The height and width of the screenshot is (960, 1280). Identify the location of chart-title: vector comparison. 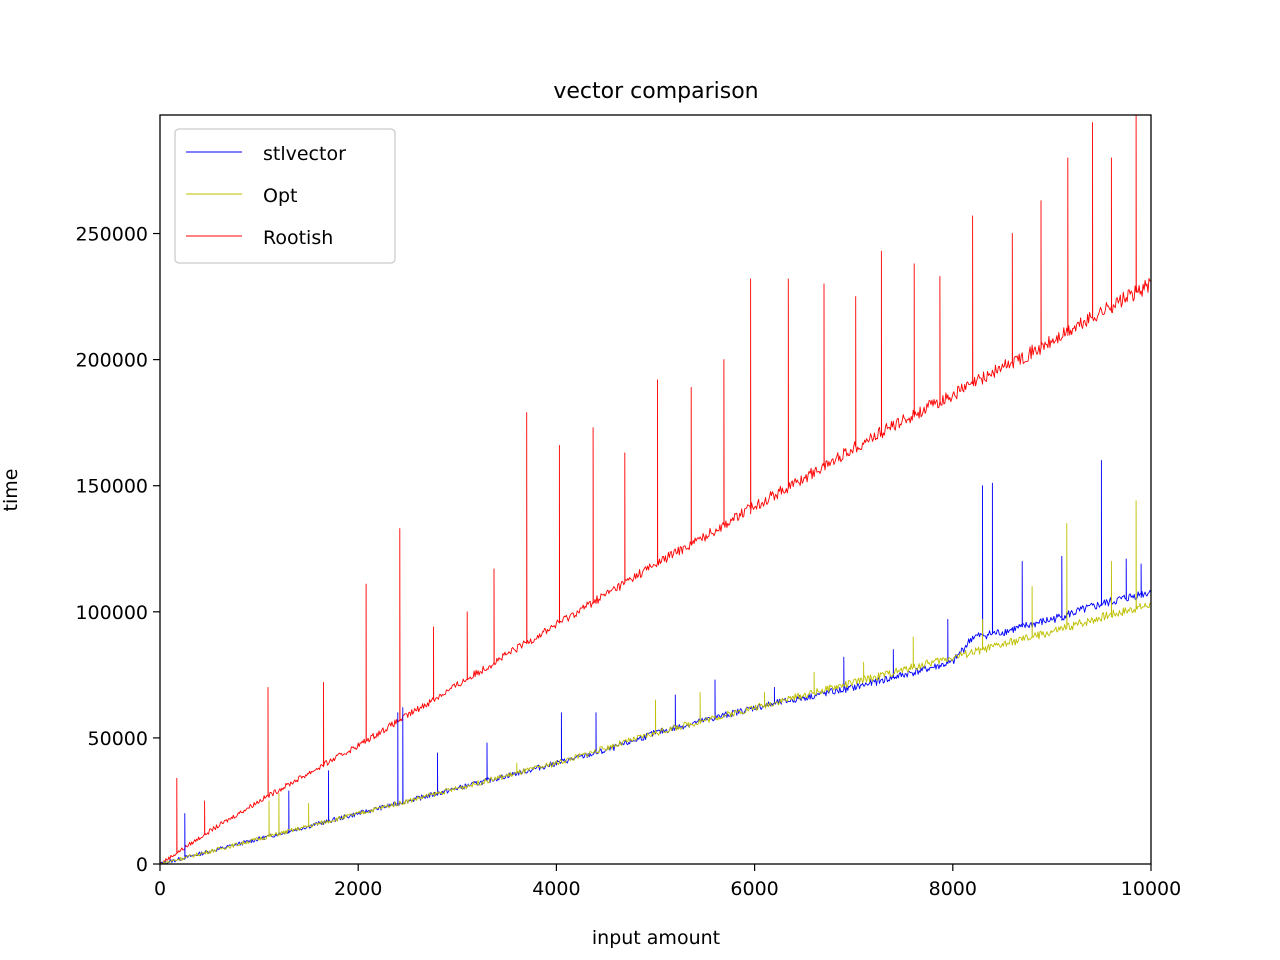
(655, 91).